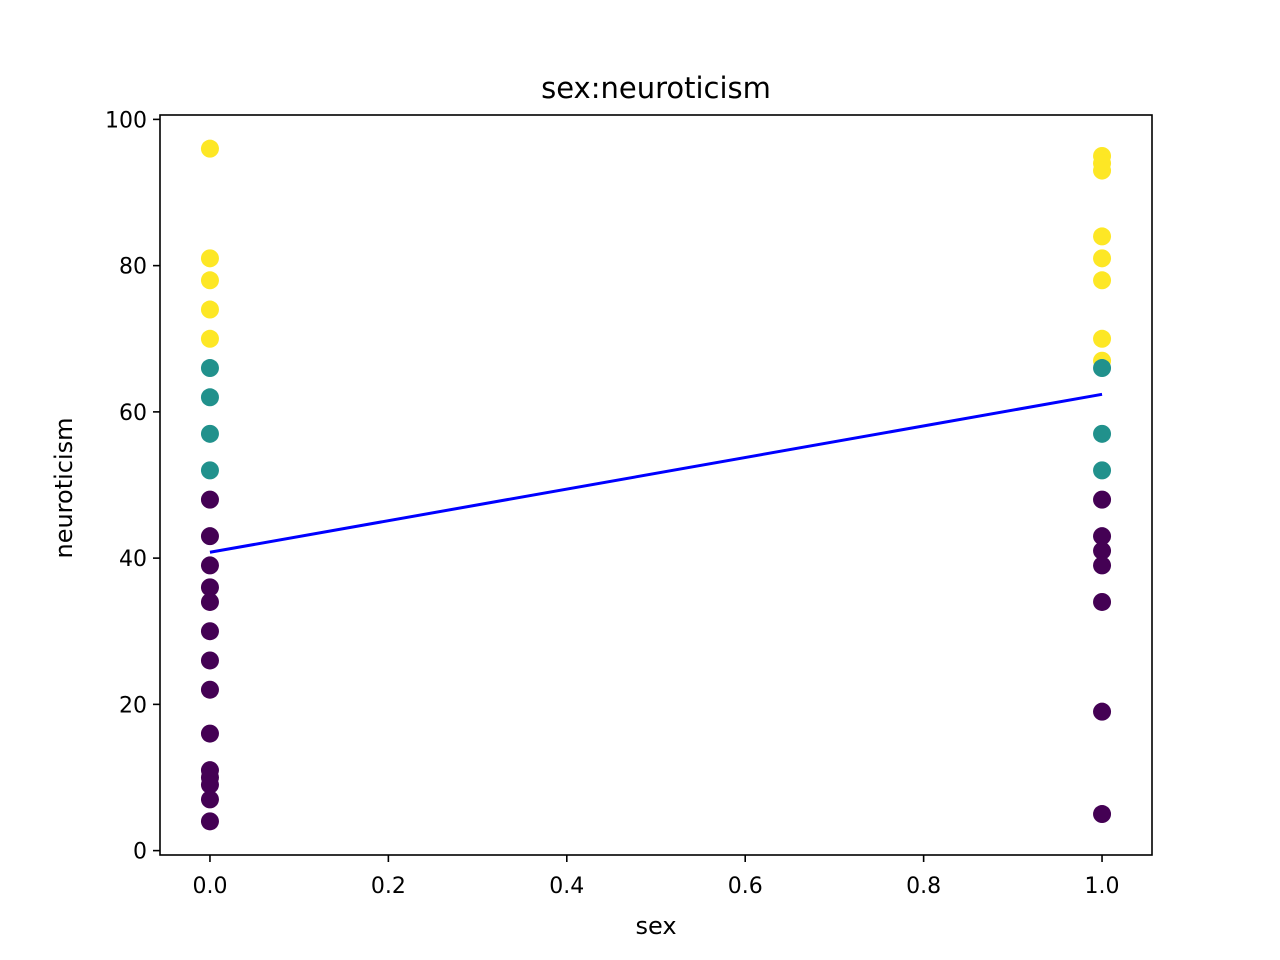 This screenshot has height=960, width=1280. Describe the element at coordinates (132, 486) in the screenshot. I see `y-axis: 0 20 40 60 80 100` at that location.